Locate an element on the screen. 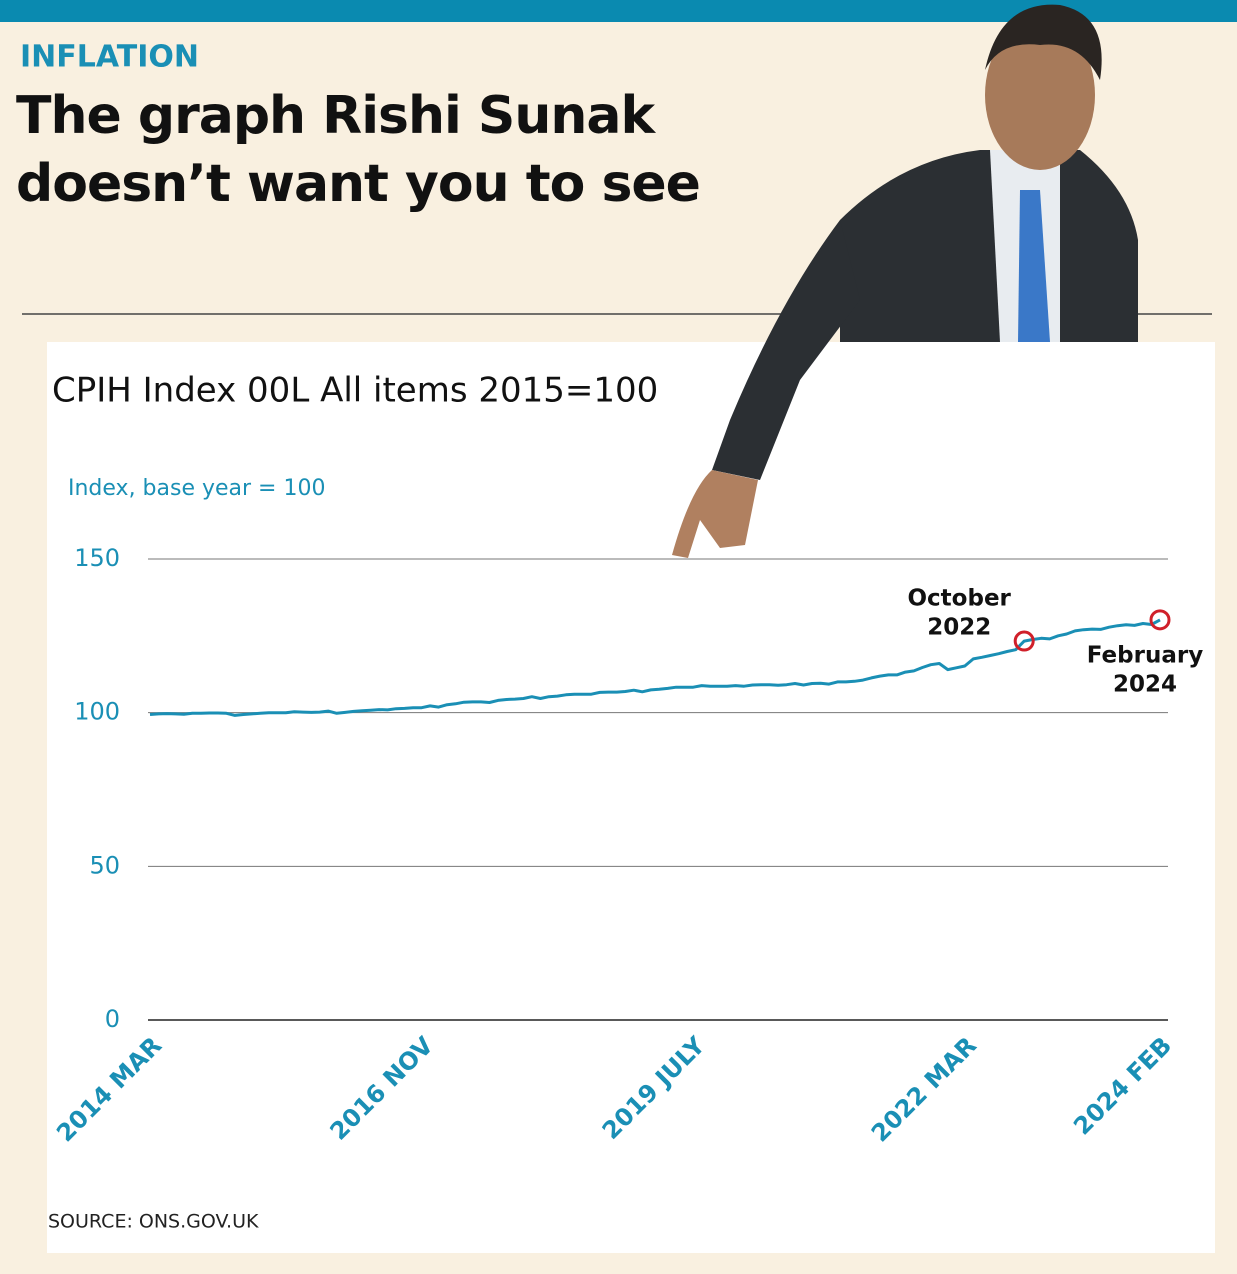  chart-title: CPIH Index 00L All items 2015=100 is located at coordinates (355, 391).